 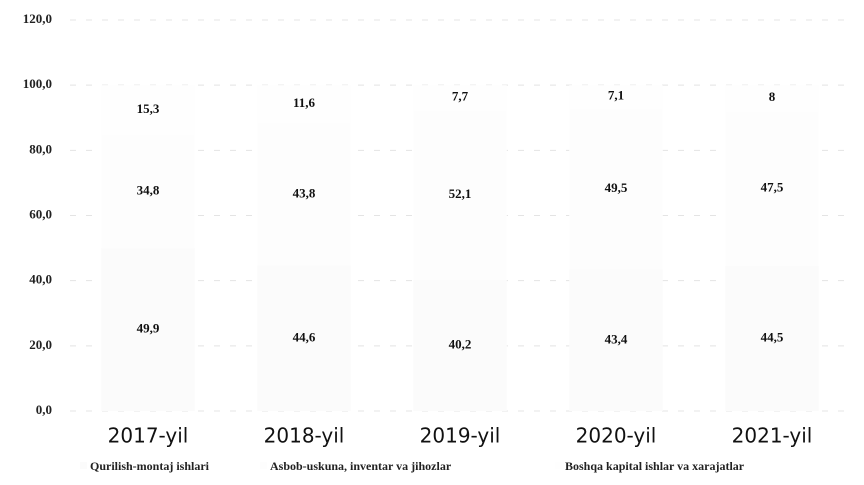 I want to click on data-label: 49,9, so click(x=148, y=328).